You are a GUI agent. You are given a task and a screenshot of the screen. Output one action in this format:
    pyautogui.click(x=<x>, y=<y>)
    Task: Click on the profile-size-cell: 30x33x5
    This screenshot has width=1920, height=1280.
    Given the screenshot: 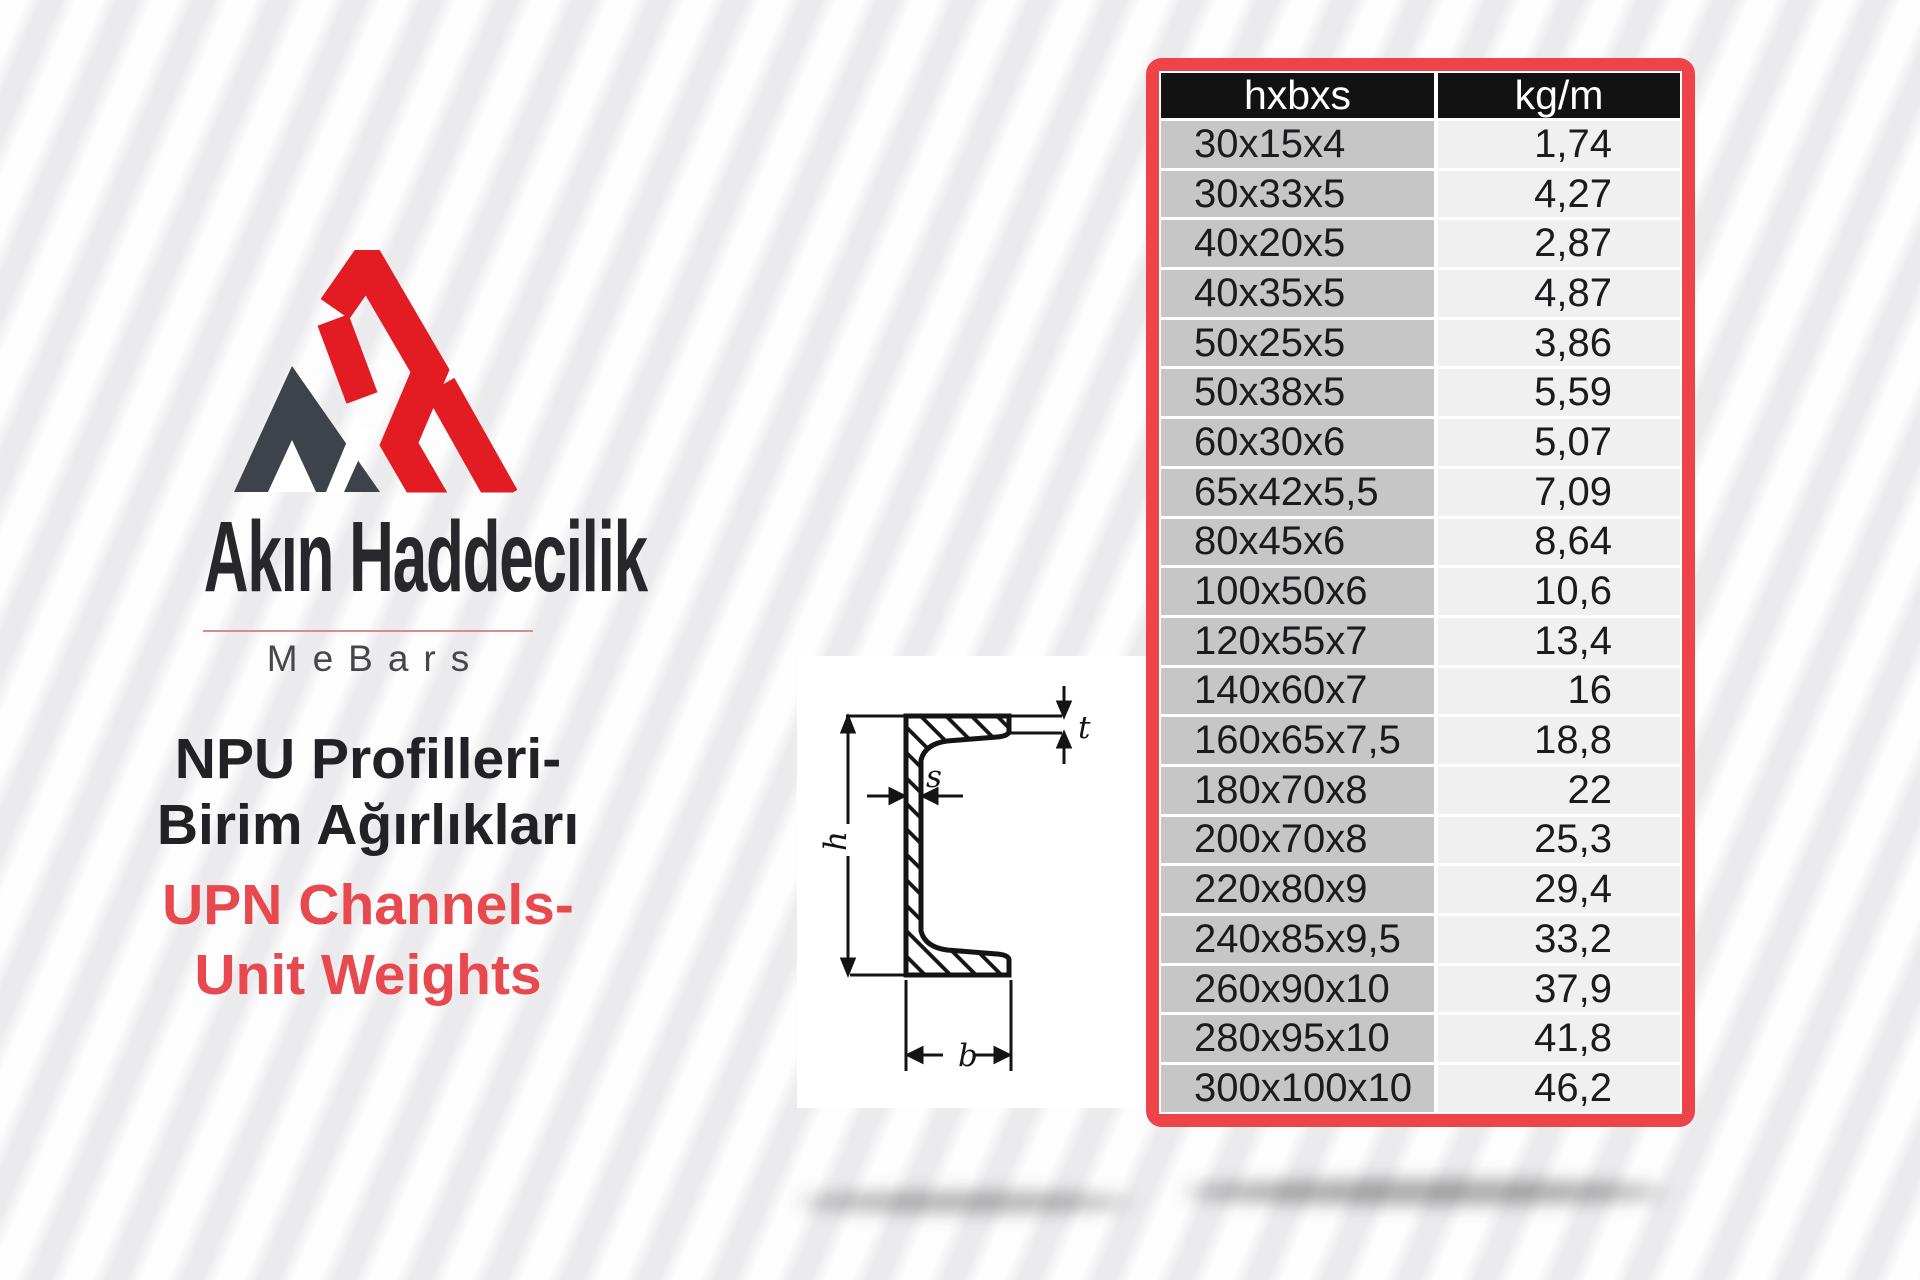 What is the action you would take?
    pyautogui.click(x=1297, y=194)
    